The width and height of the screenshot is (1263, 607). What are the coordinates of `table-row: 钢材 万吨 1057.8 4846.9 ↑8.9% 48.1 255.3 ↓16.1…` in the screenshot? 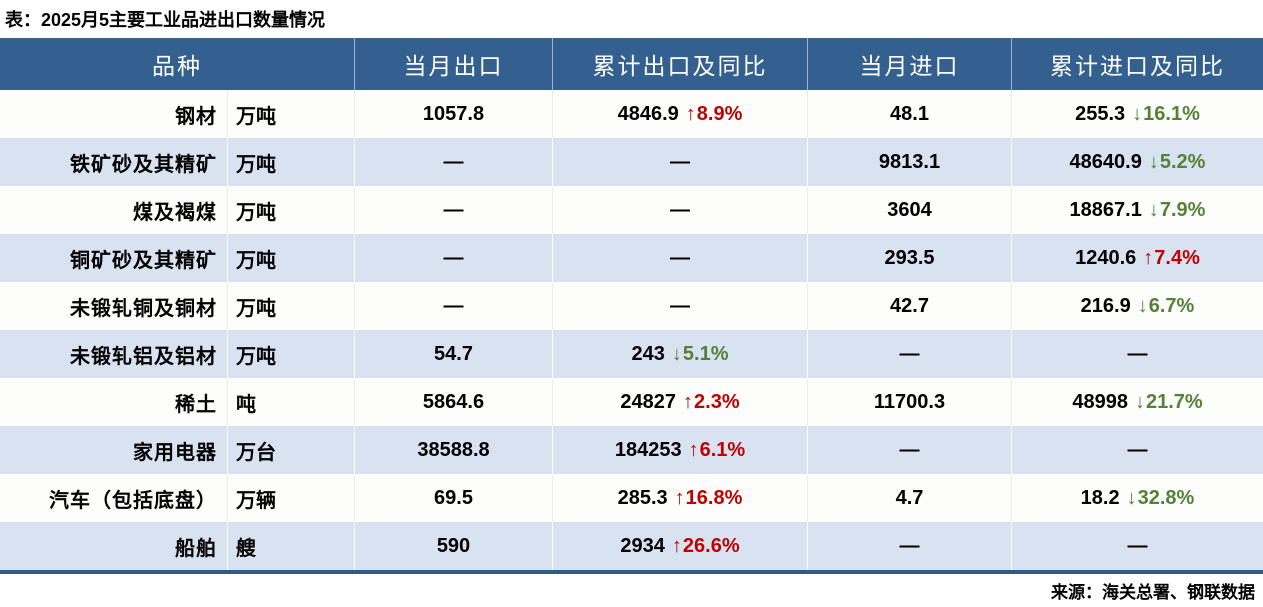 It's located at (631, 114).